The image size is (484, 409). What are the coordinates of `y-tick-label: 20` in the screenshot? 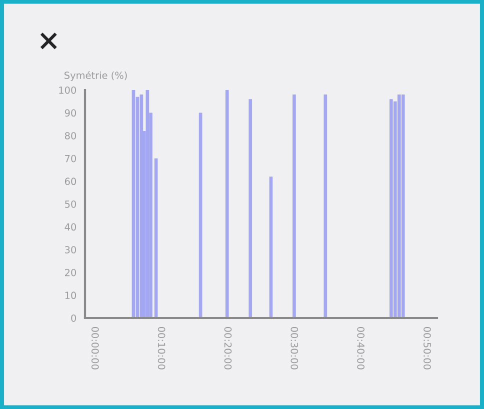 It's located at (70, 272).